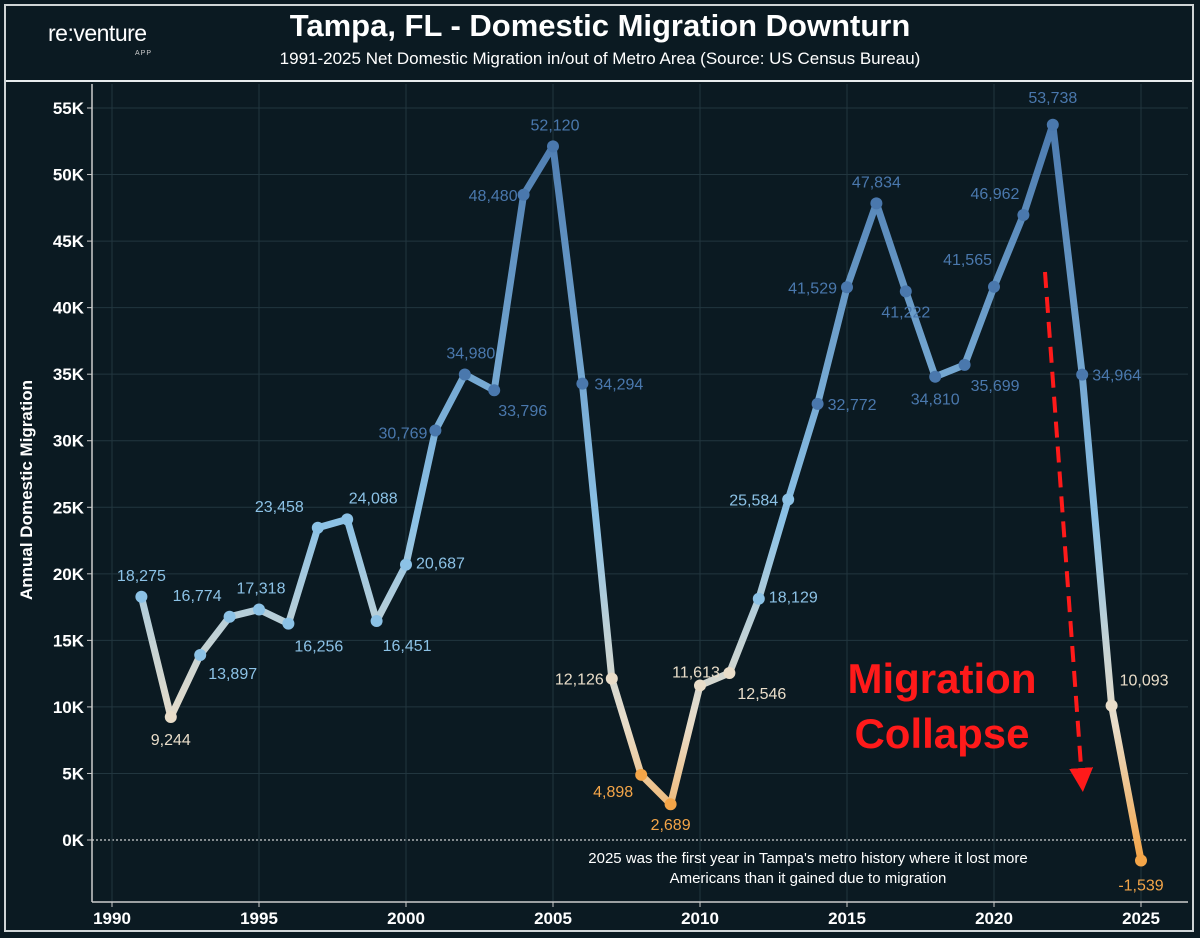 The image size is (1200, 938). I want to click on data-label: 48,480, so click(493, 196).